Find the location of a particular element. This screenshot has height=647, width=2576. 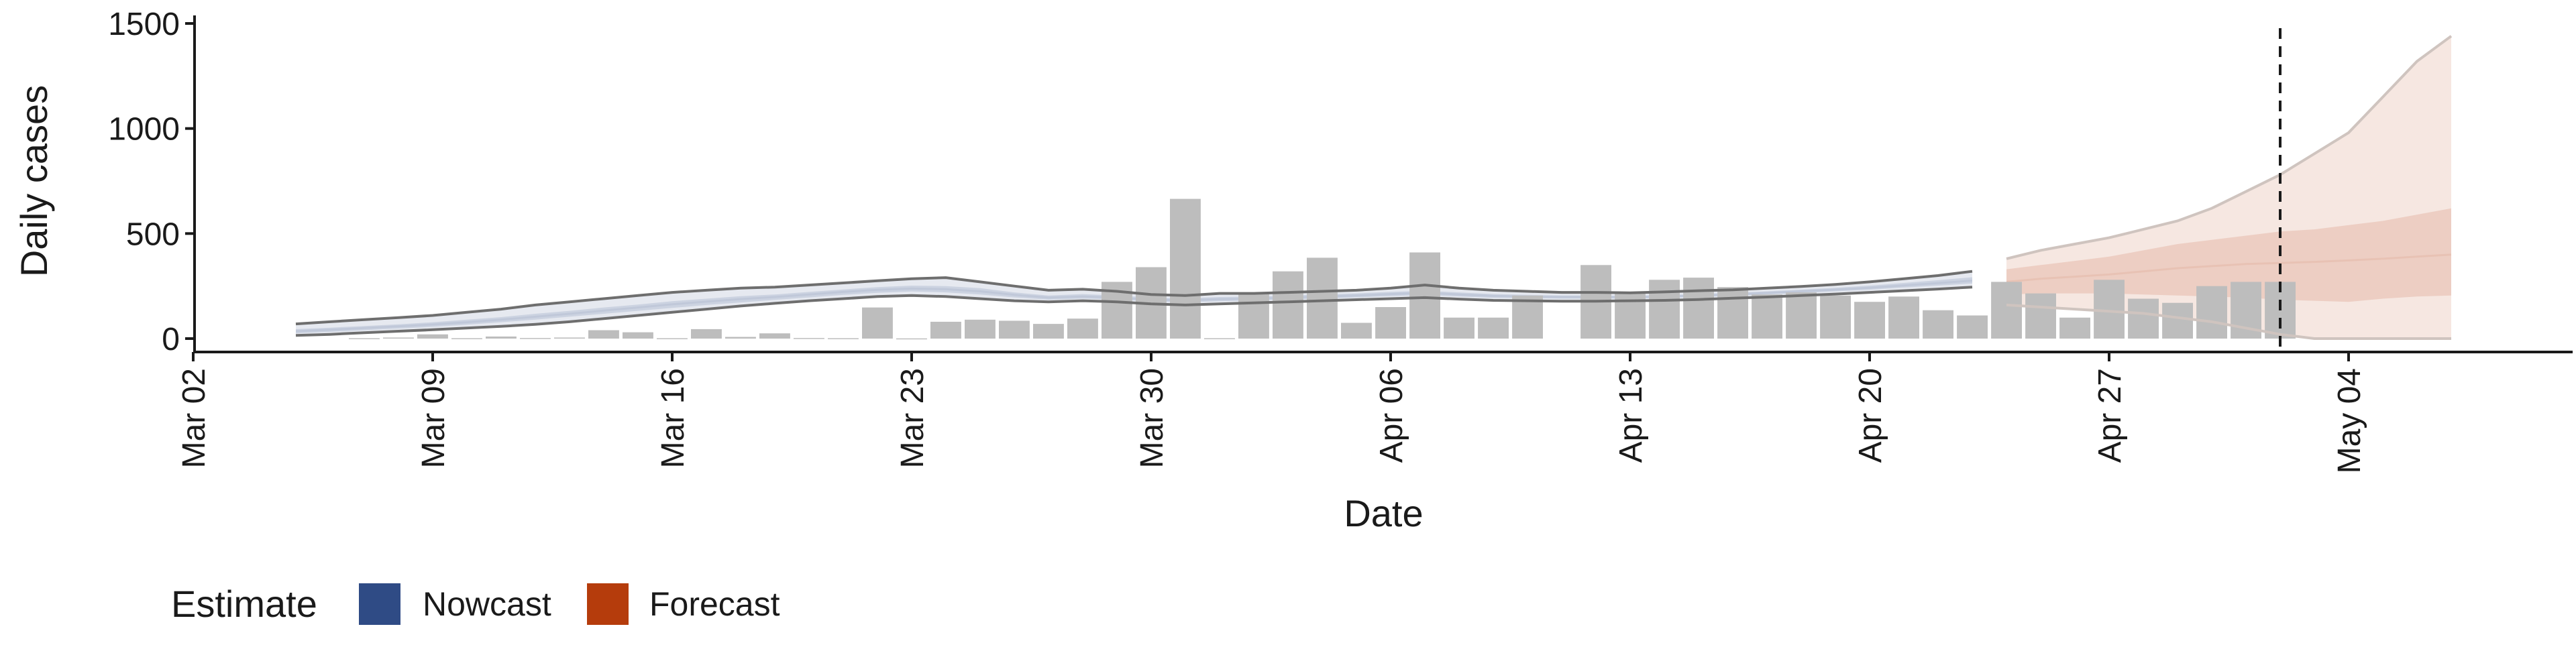

x-tick-label: Apr 27 is located at coordinates (2110, 415).